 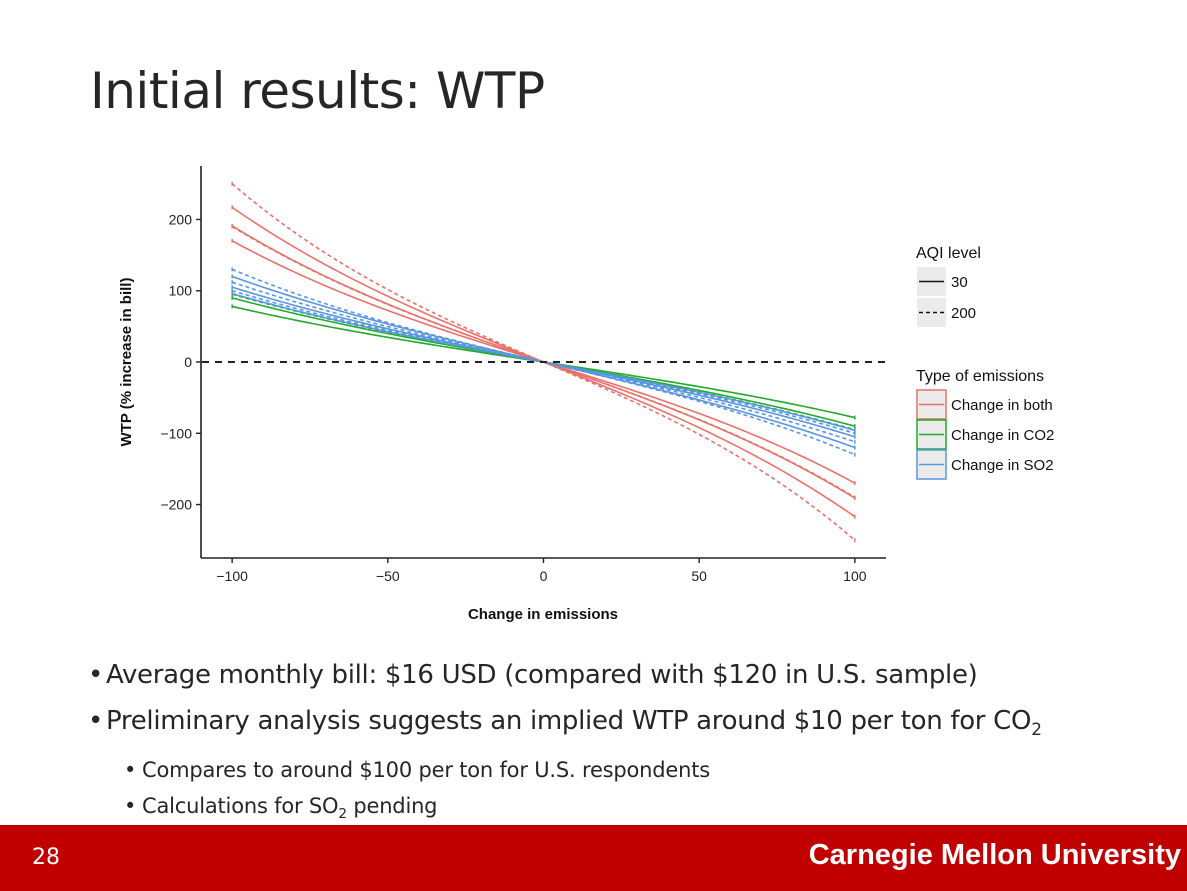 I want to click on x-tick-label: 0, so click(x=544, y=576).